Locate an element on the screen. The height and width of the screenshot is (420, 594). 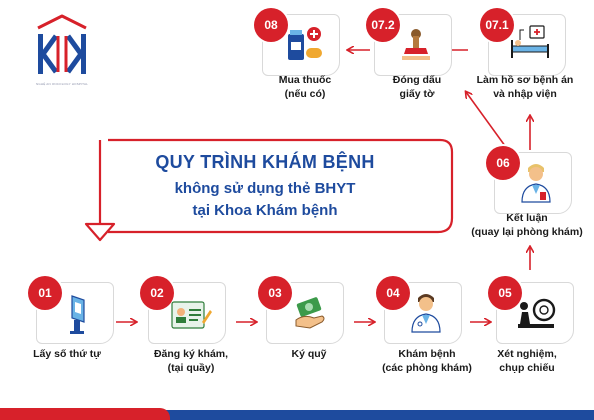
stamp-icon is located at coordinates (416, 44).